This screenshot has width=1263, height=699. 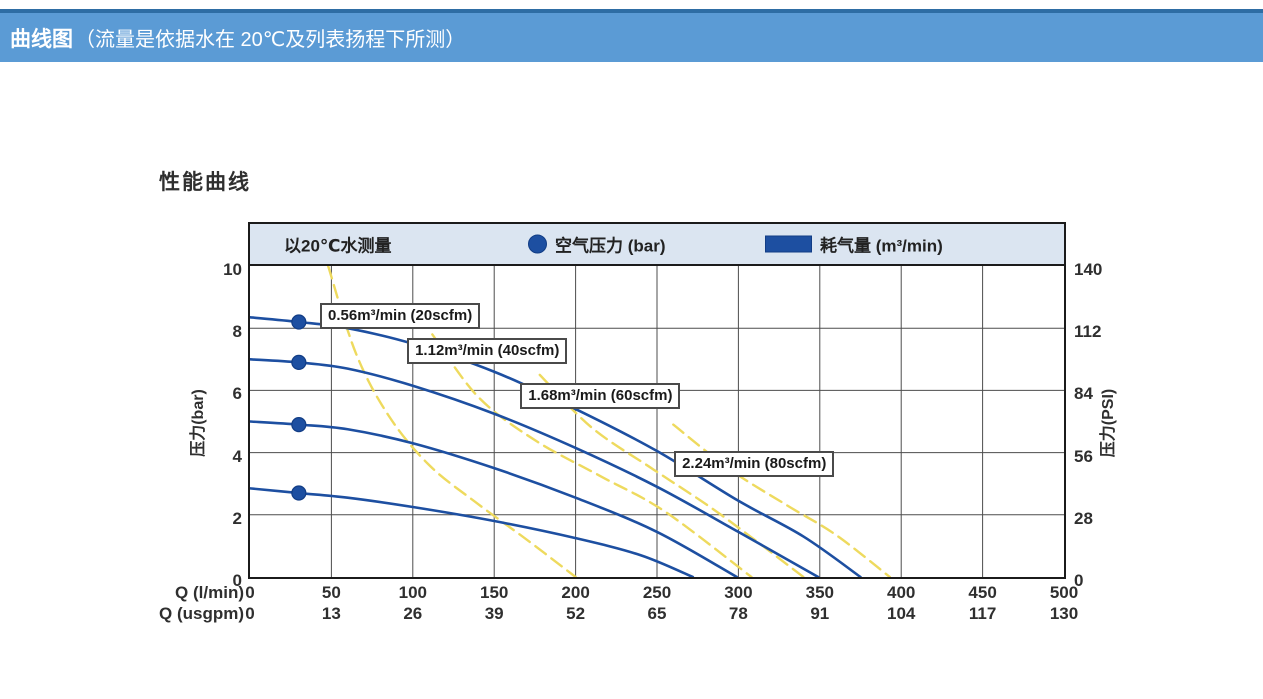 I want to click on header-top-accent-line, so click(x=631, y=11).